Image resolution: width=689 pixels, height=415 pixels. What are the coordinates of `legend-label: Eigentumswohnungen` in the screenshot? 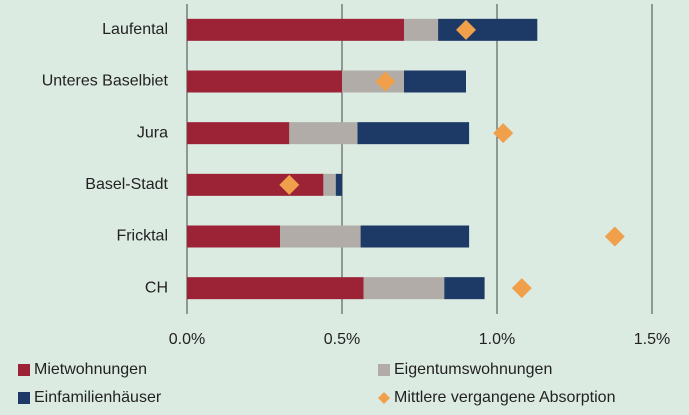 It's located at (473, 369).